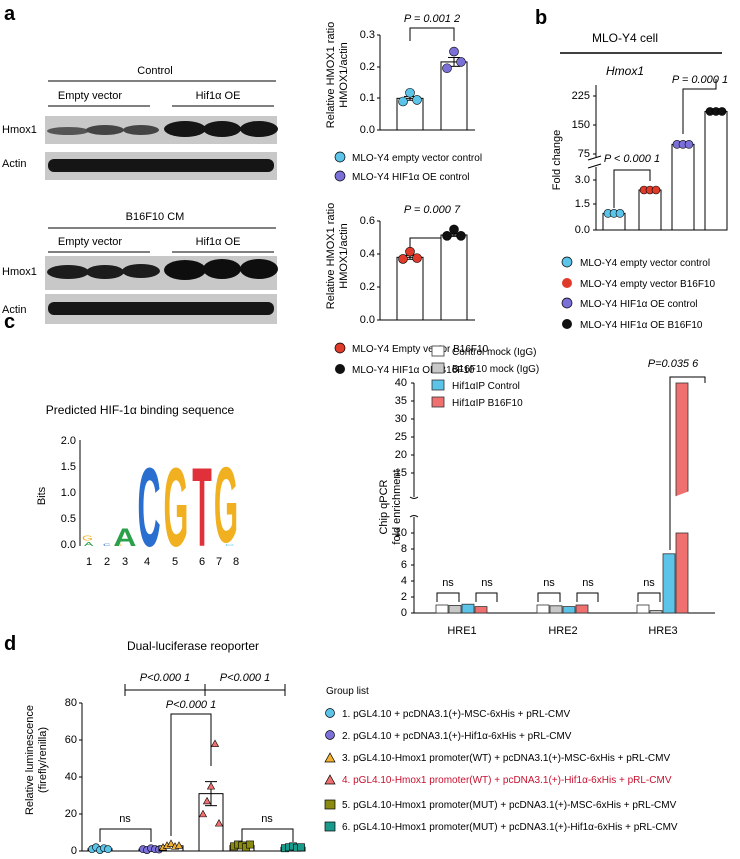 The height and width of the screenshot is (859, 740). What do you see at coordinates (582, 180) in the screenshot?
I see `b-ytick: 3.0` at bounding box center [582, 180].